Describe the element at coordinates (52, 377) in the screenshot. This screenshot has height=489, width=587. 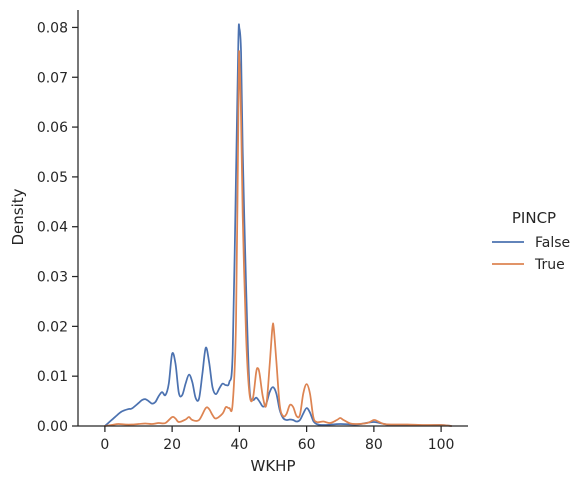
I see `y-tick-label: 0.01` at that location.